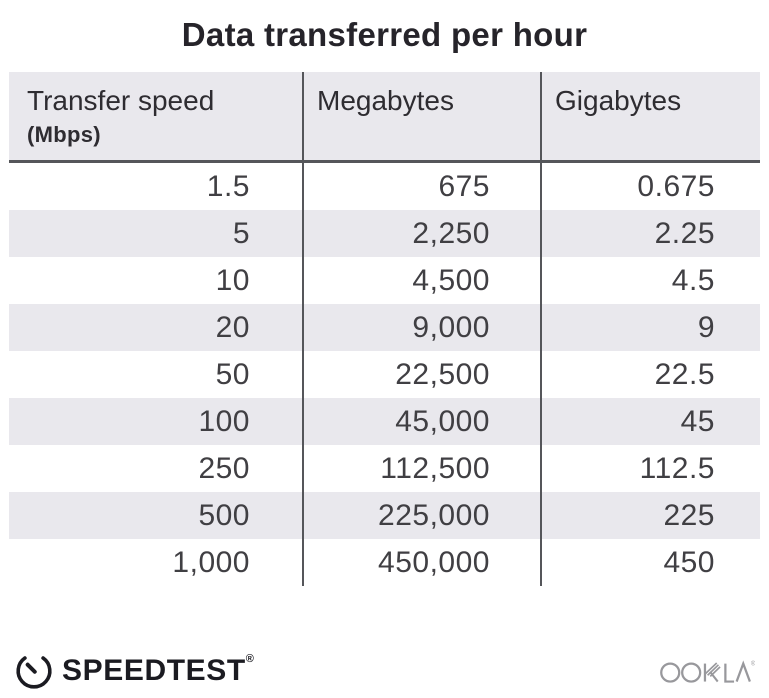  What do you see at coordinates (650, 421) in the screenshot?
I see `table-cell: 45` at bounding box center [650, 421].